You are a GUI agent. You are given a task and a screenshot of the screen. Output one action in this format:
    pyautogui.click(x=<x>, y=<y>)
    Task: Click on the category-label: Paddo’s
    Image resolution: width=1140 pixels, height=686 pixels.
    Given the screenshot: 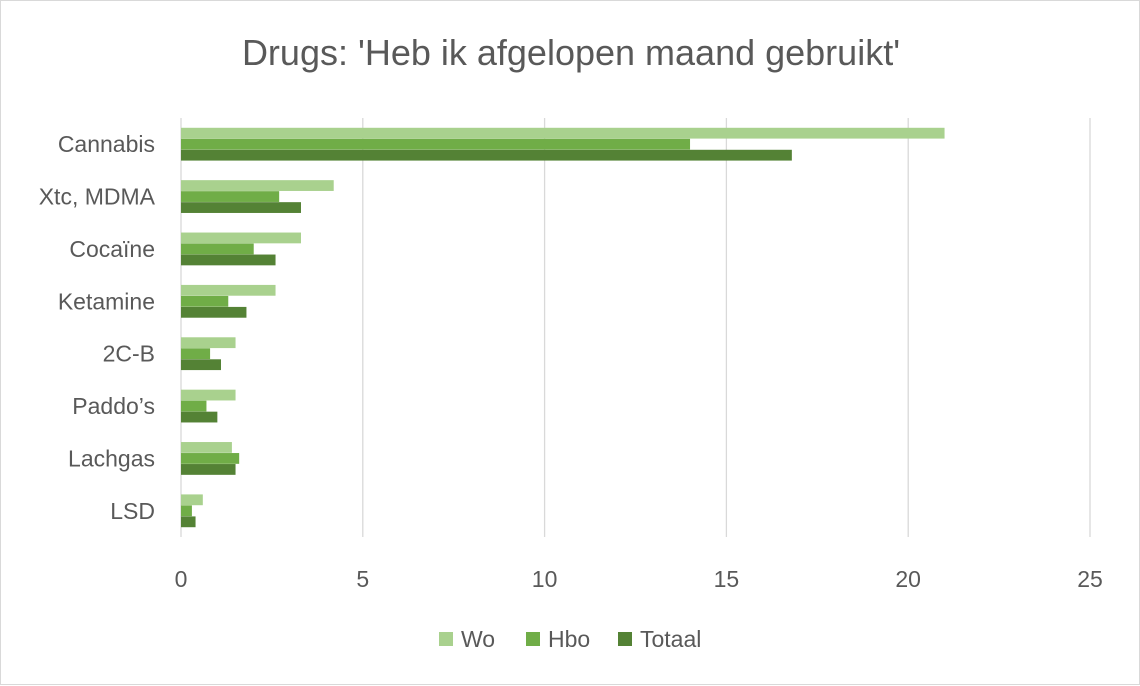 What is the action you would take?
    pyautogui.click(x=113, y=406)
    